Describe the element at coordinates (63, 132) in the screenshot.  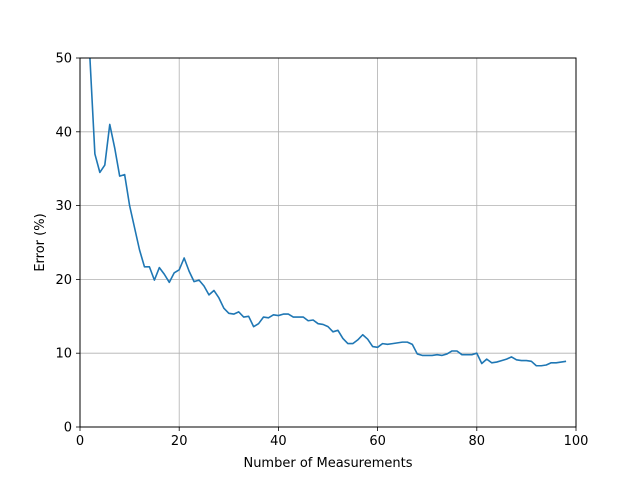
I see `y-tick-label: 40` at that location.